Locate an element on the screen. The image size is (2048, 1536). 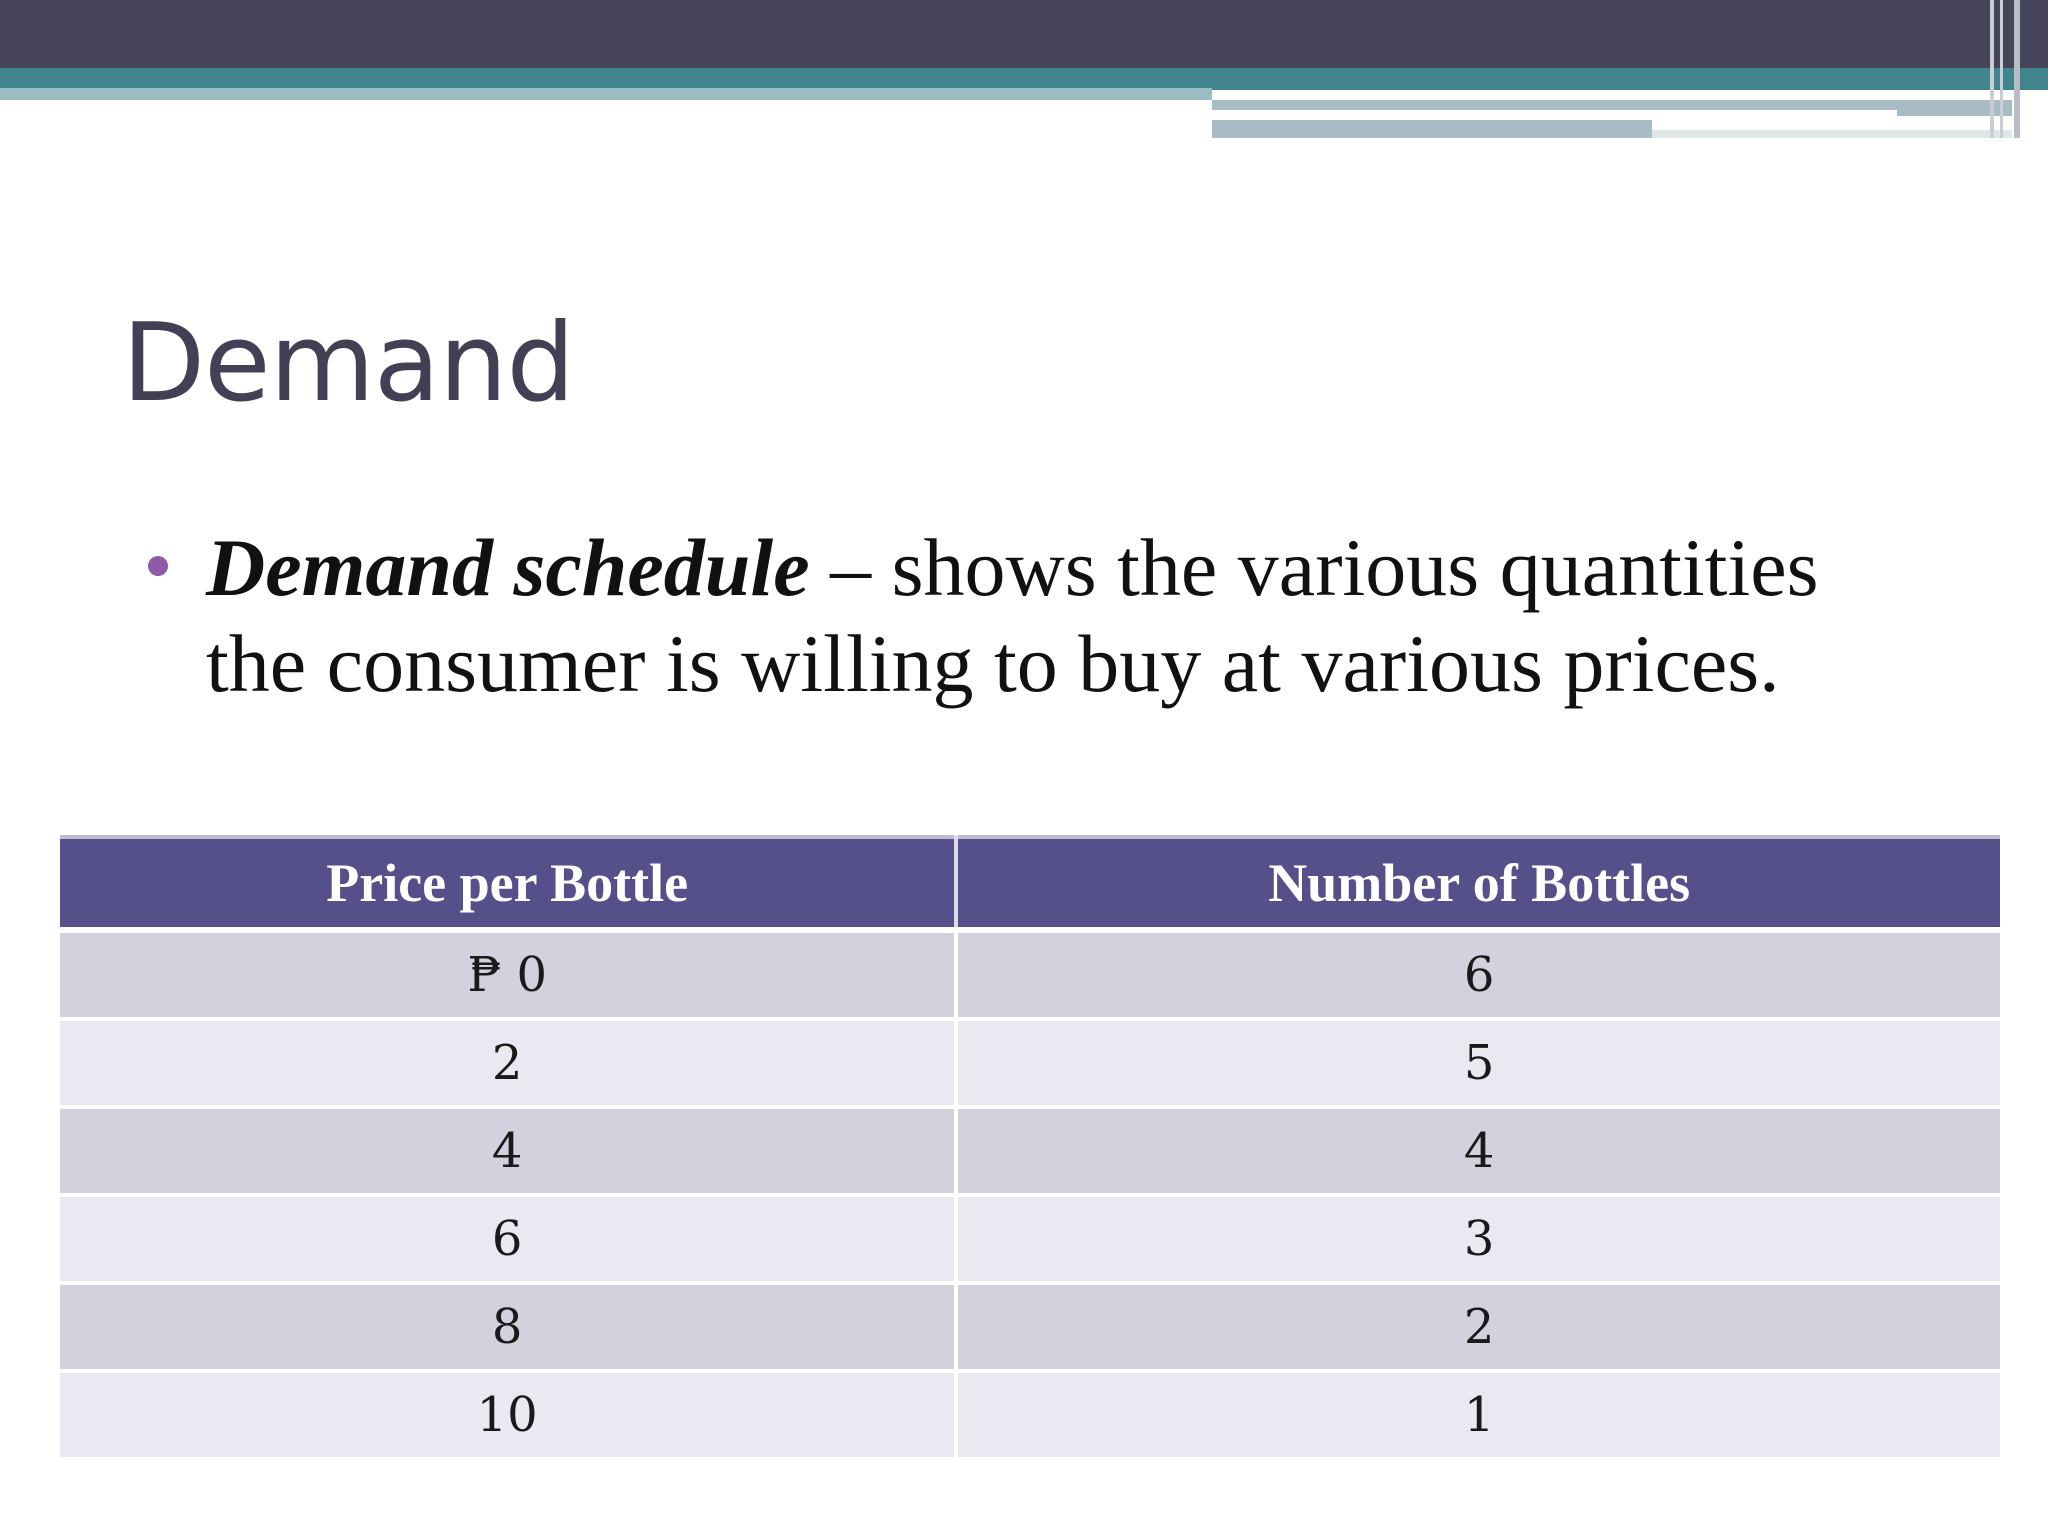
table-row: 6 3 is located at coordinates (1030, 1240).